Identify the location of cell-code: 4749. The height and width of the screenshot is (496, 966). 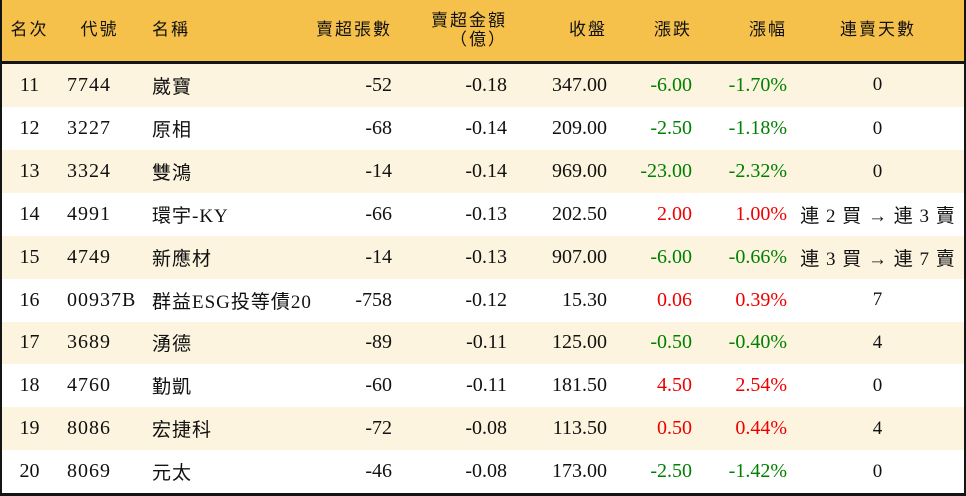
(89, 256).